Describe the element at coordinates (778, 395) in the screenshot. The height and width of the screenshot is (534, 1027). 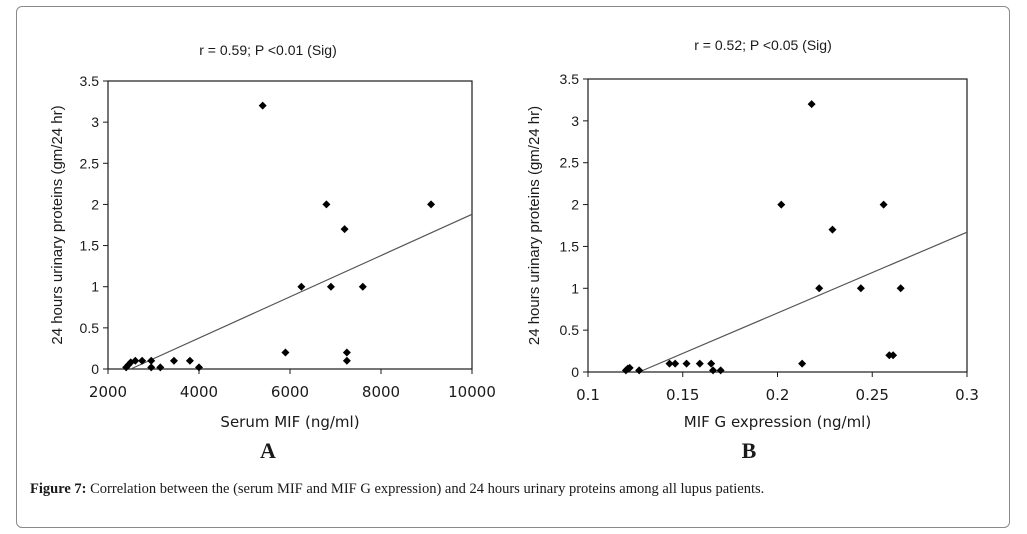
I see `x-tick-label: 0.2` at that location.